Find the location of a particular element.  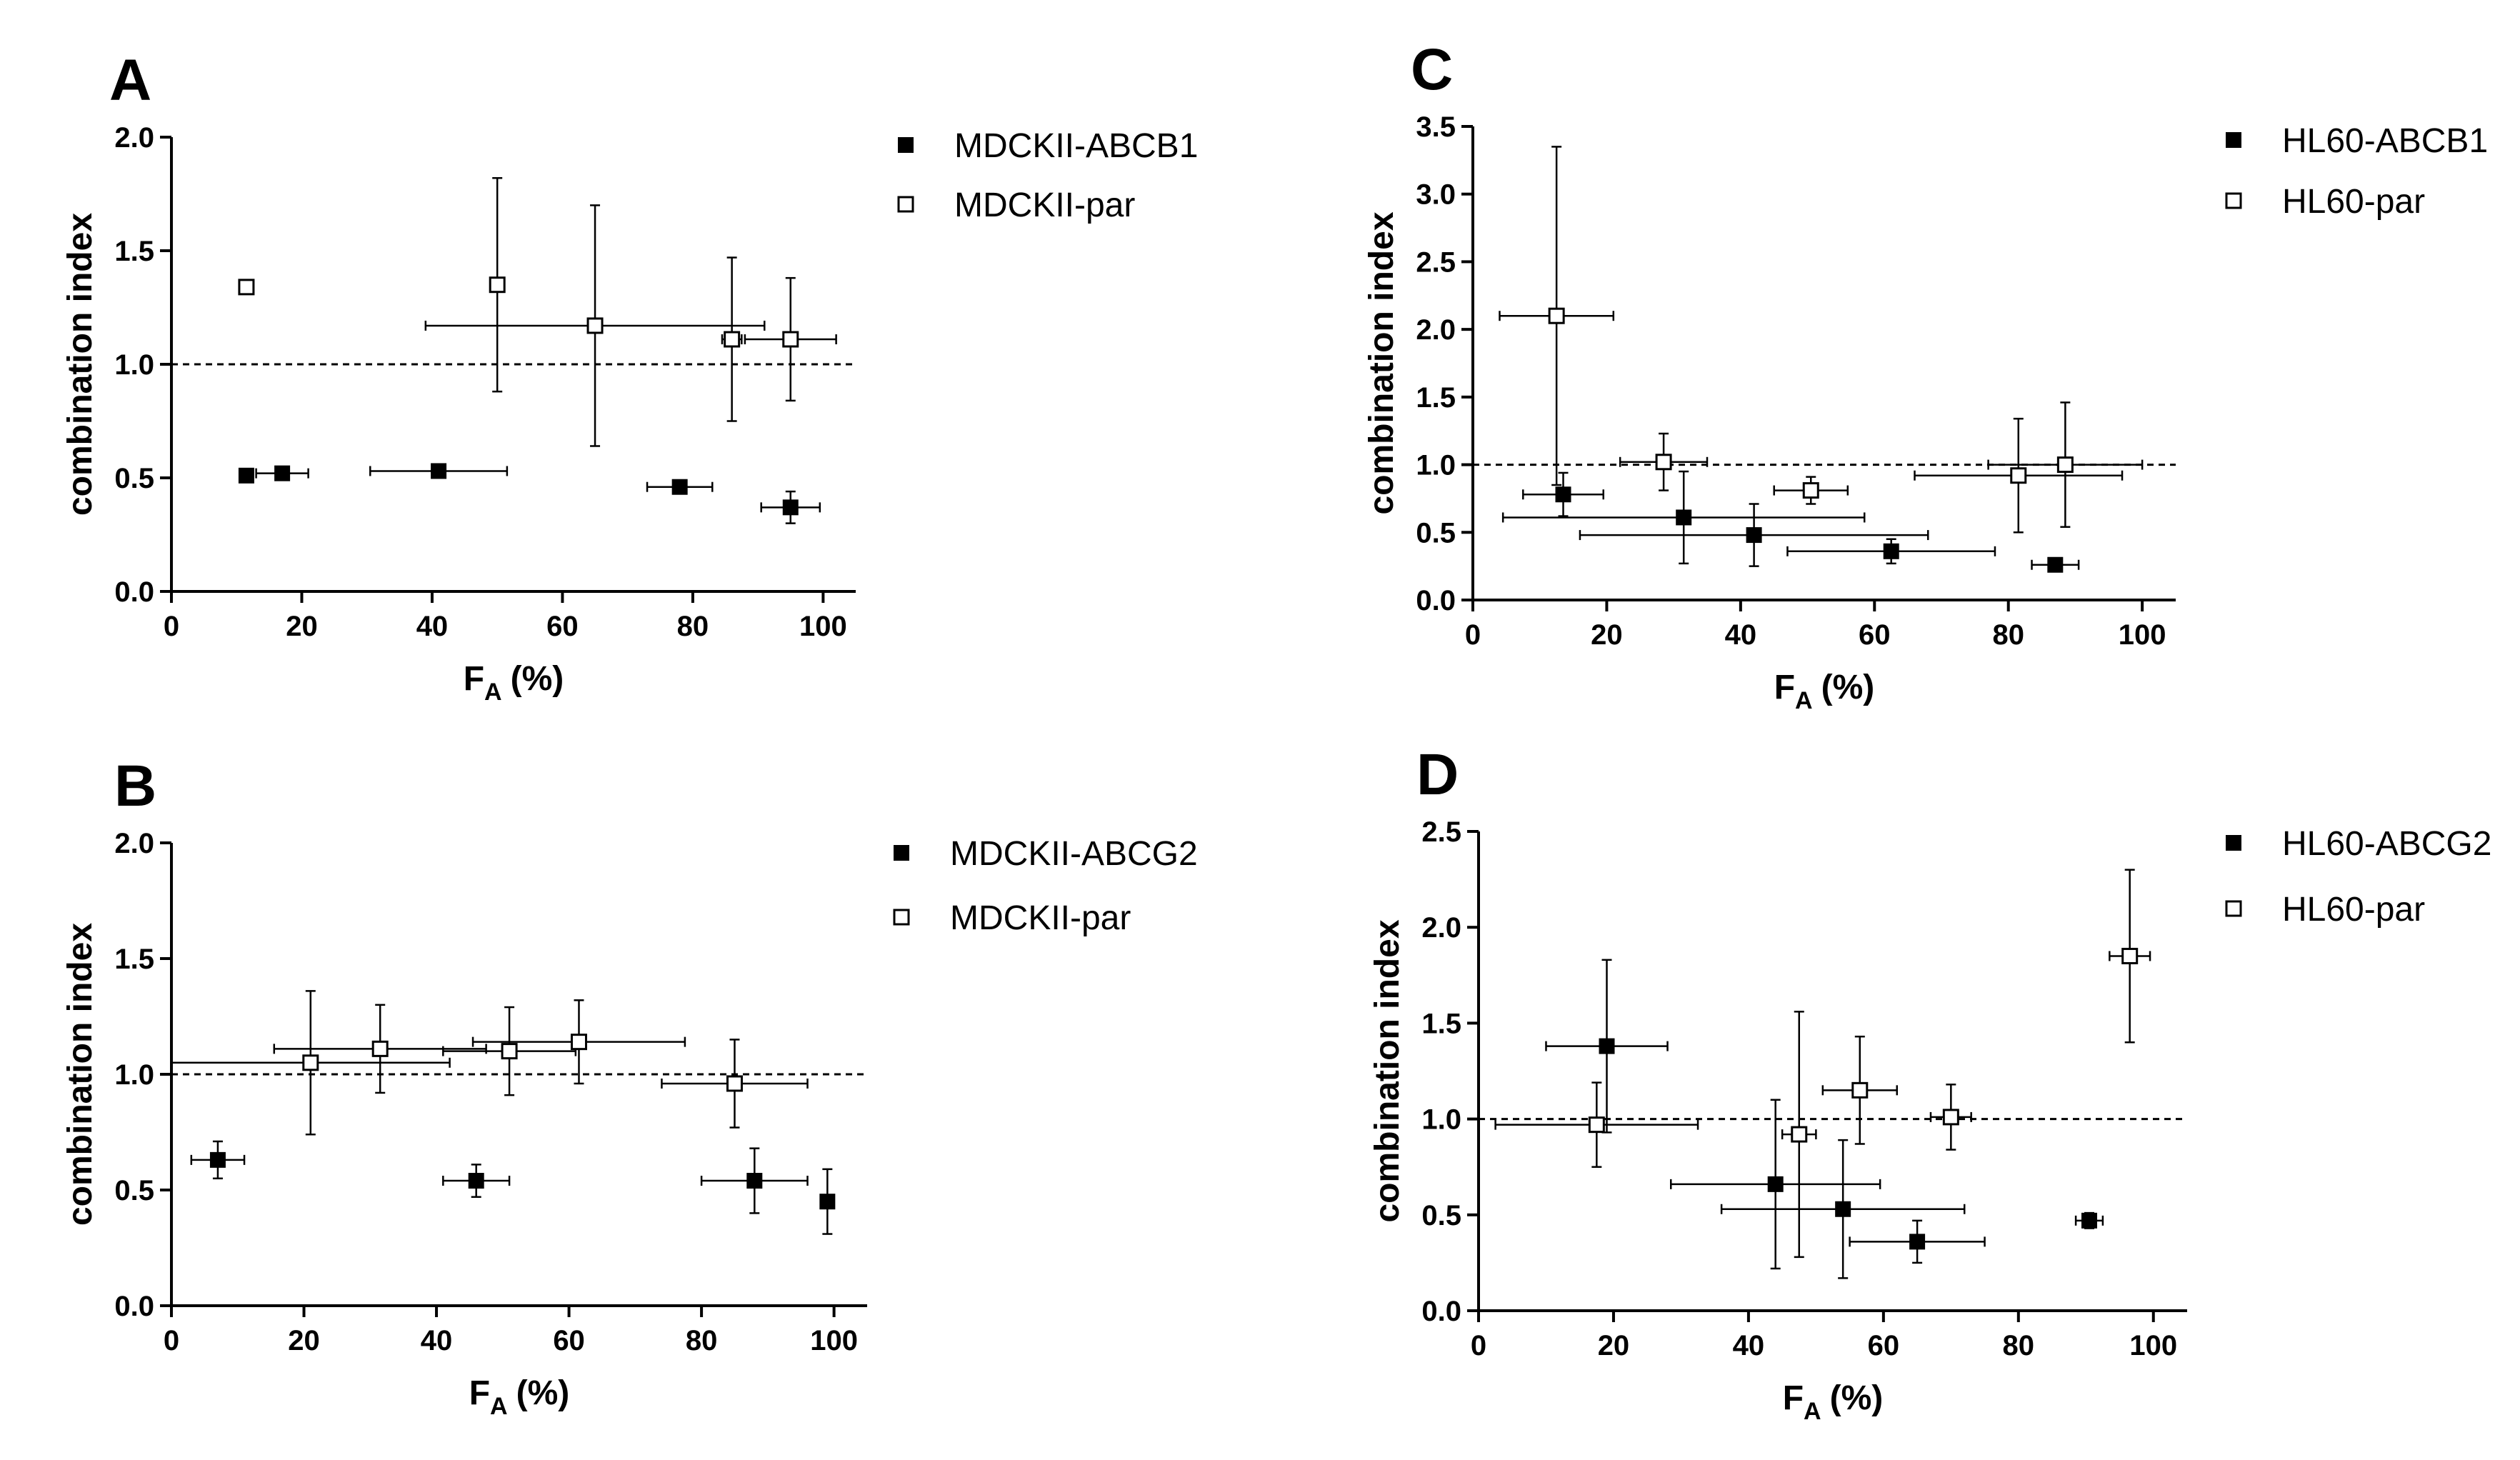

legend-label: HL60-par is located at coordinates (2353, 910).